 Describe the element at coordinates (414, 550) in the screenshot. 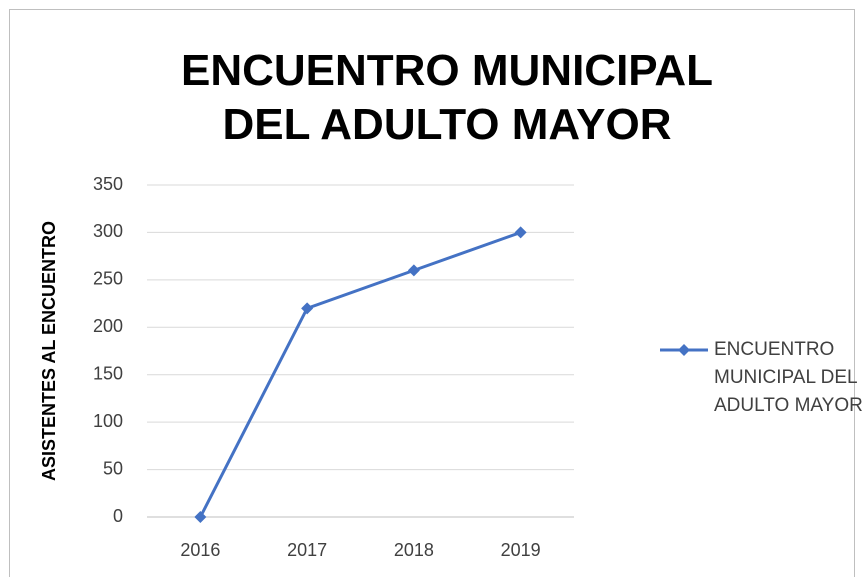

I see `x-tick-label: 2018` at that location.